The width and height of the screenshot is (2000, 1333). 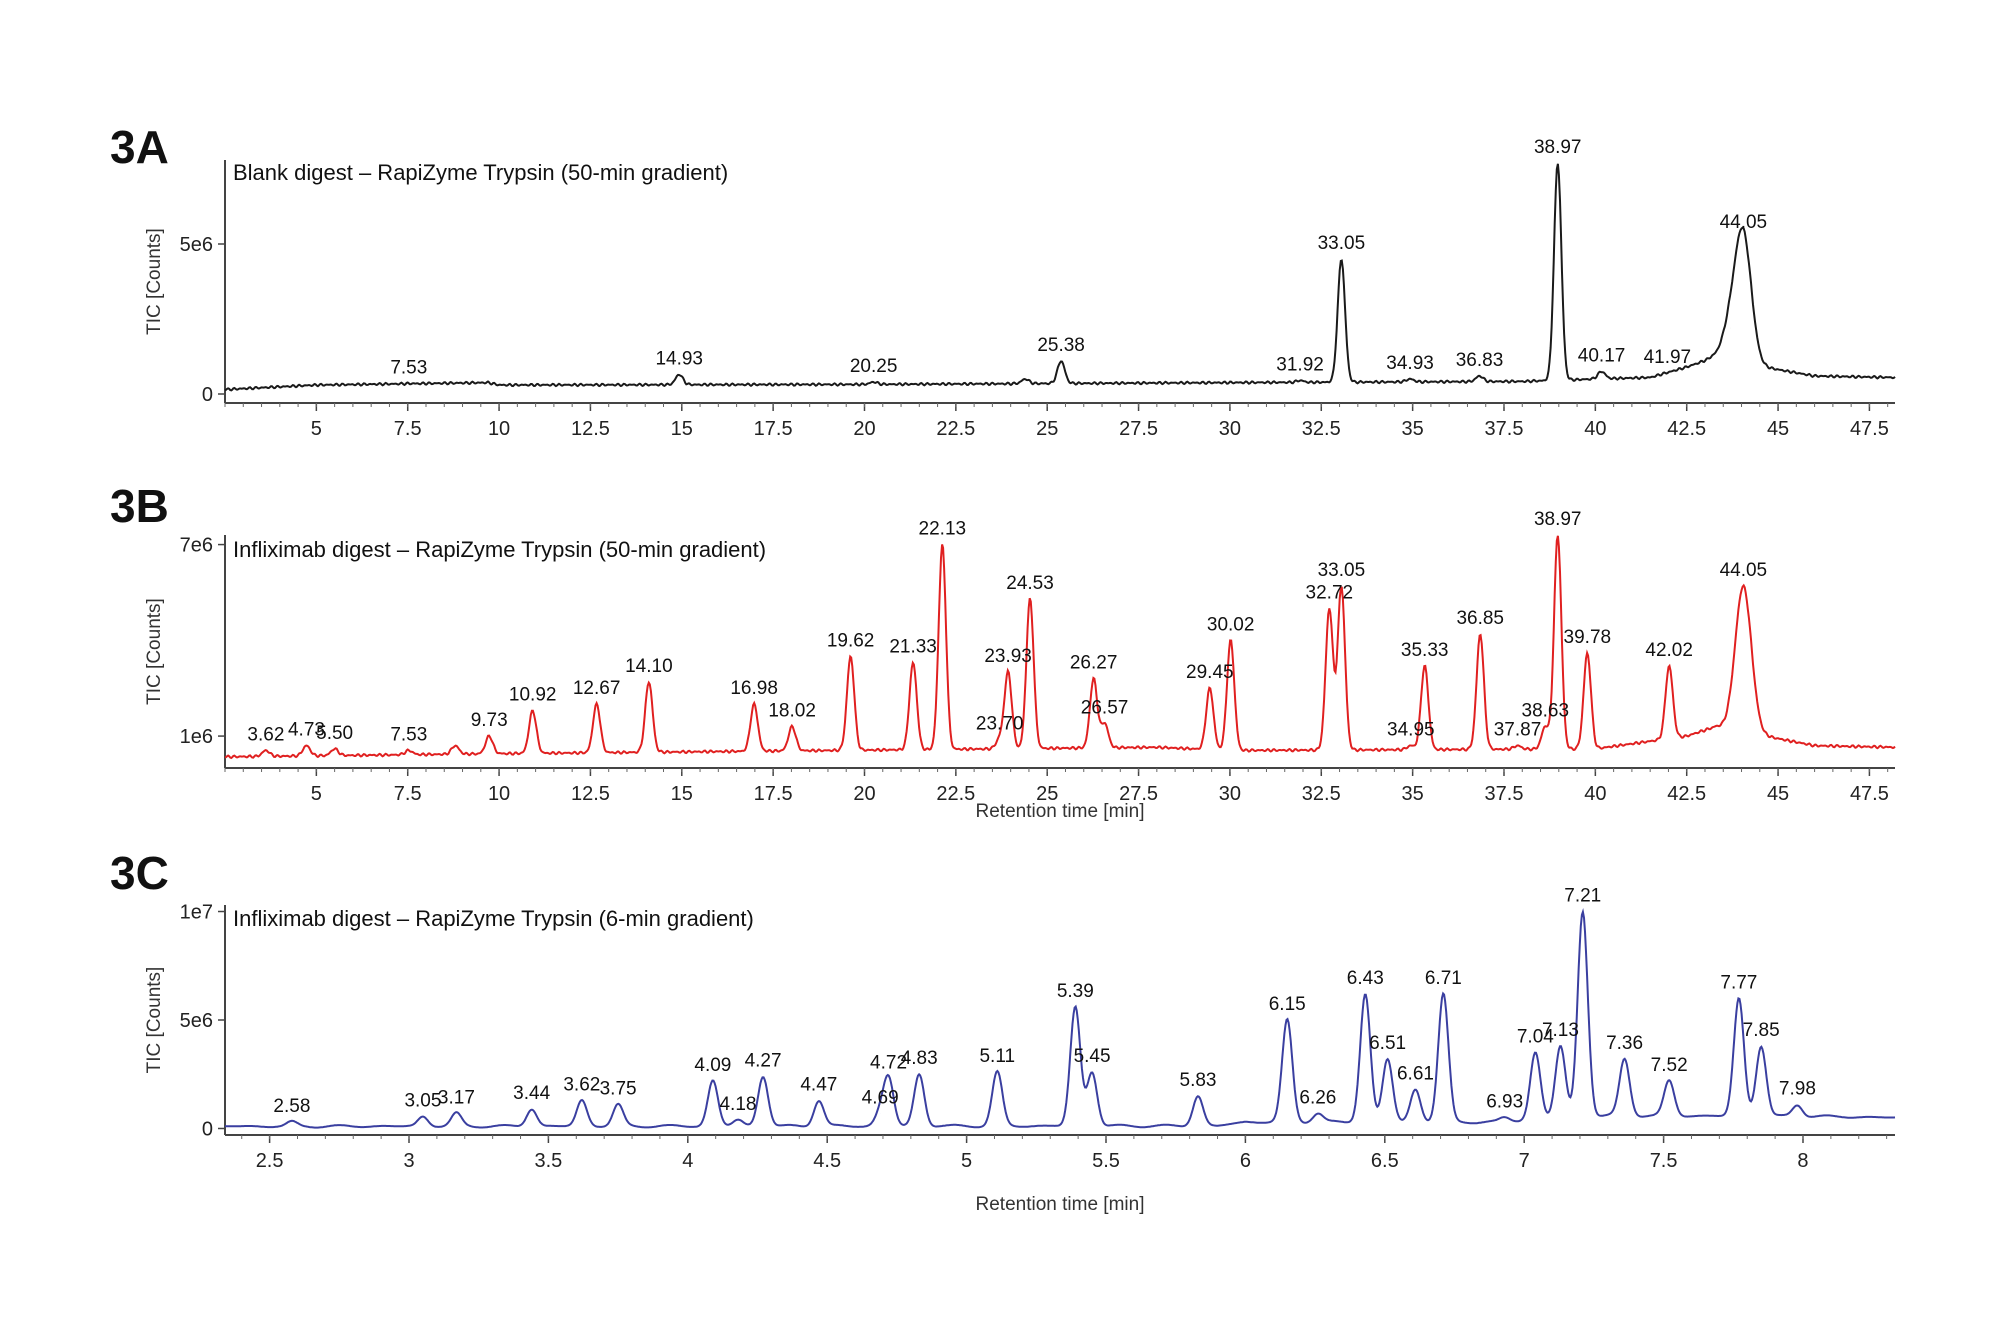 What do you see at coordinates (1582, 896) in the screenshot?
I see `peak-label: 7.21` at bounding box center [1582, 896].